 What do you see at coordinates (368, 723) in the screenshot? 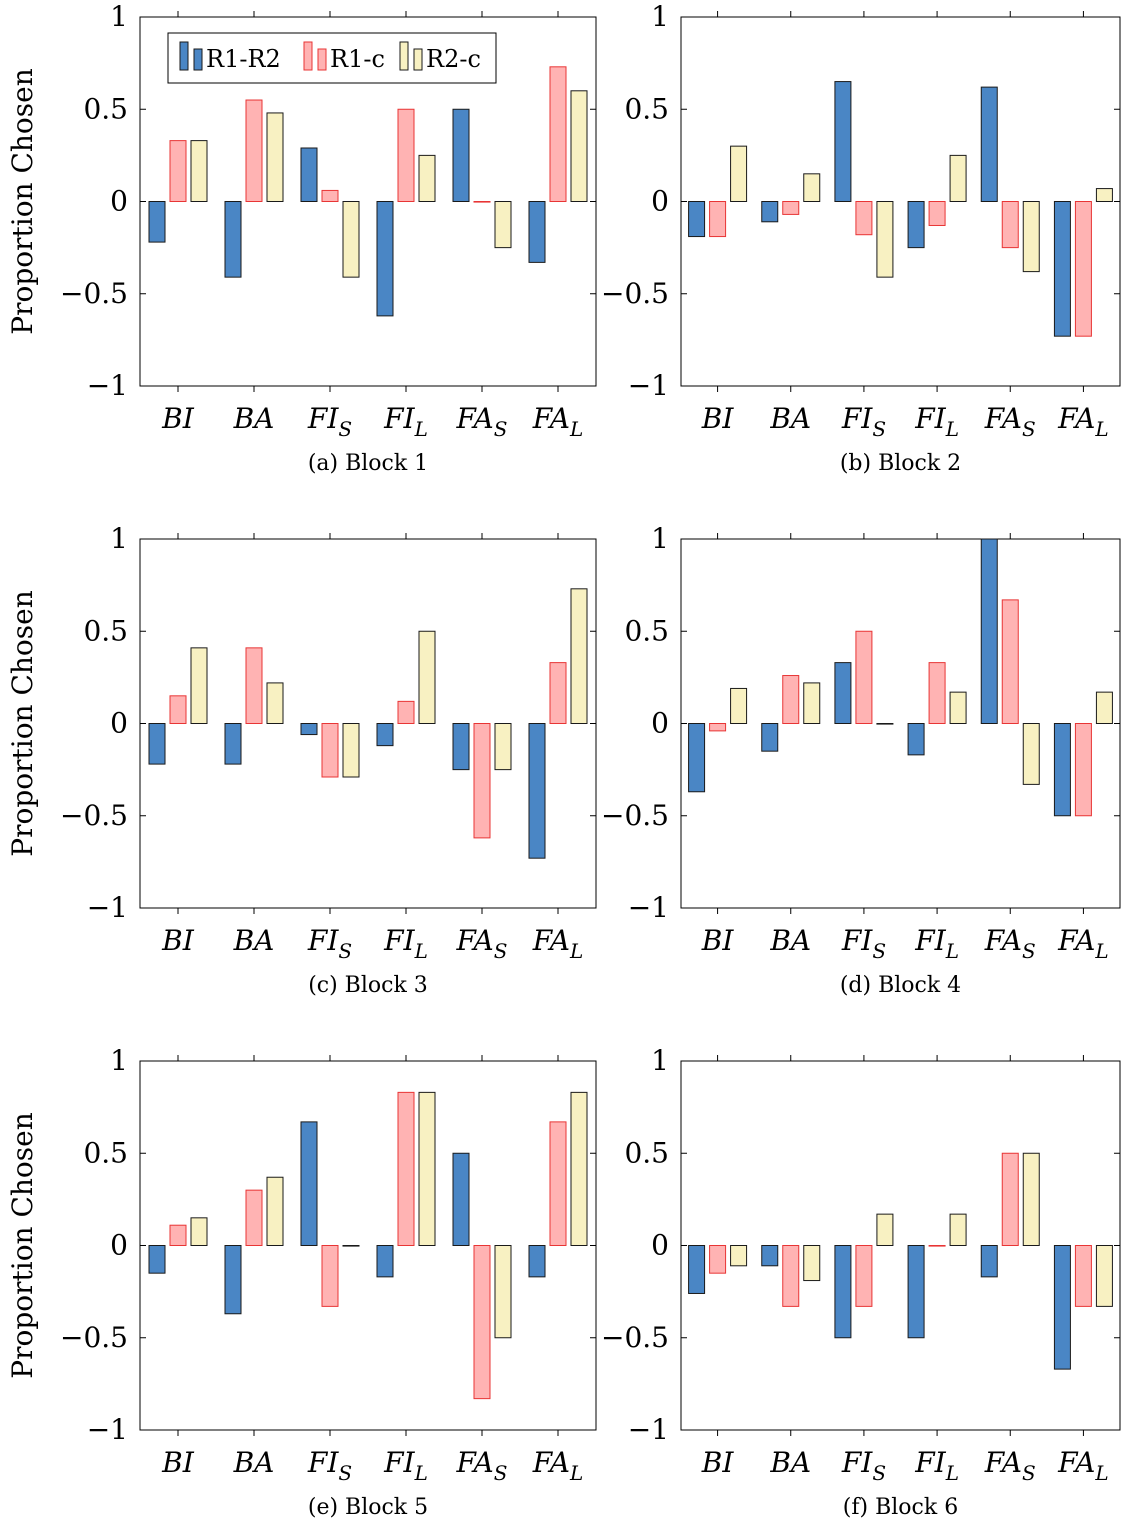
I see `plot-frame` at bounding box center [368, 723].